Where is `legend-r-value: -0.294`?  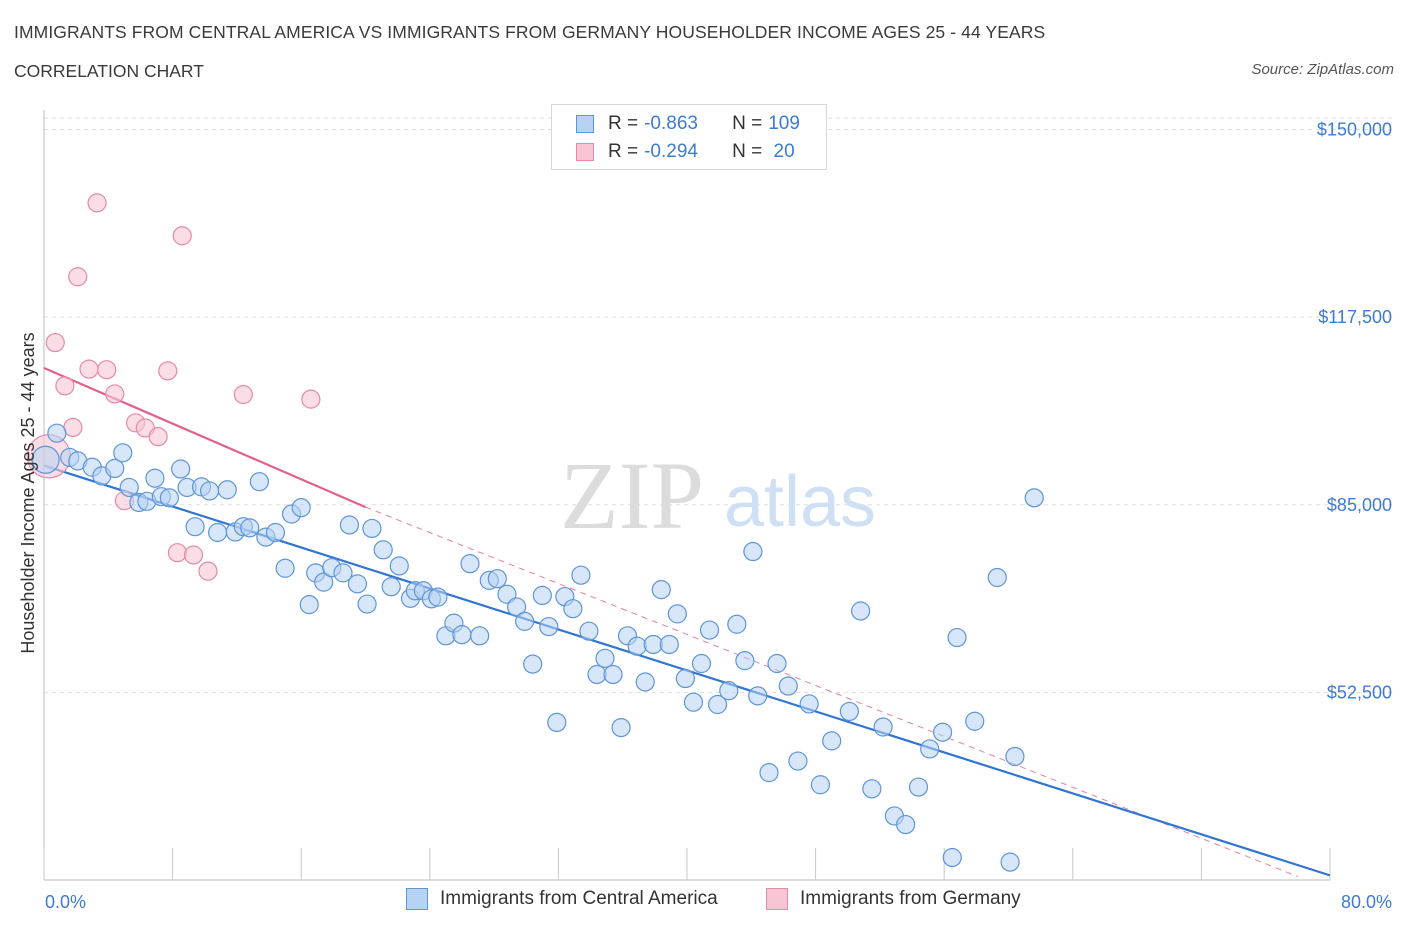
legend-r-value: -0.294 is located at coordinates (671, 151).